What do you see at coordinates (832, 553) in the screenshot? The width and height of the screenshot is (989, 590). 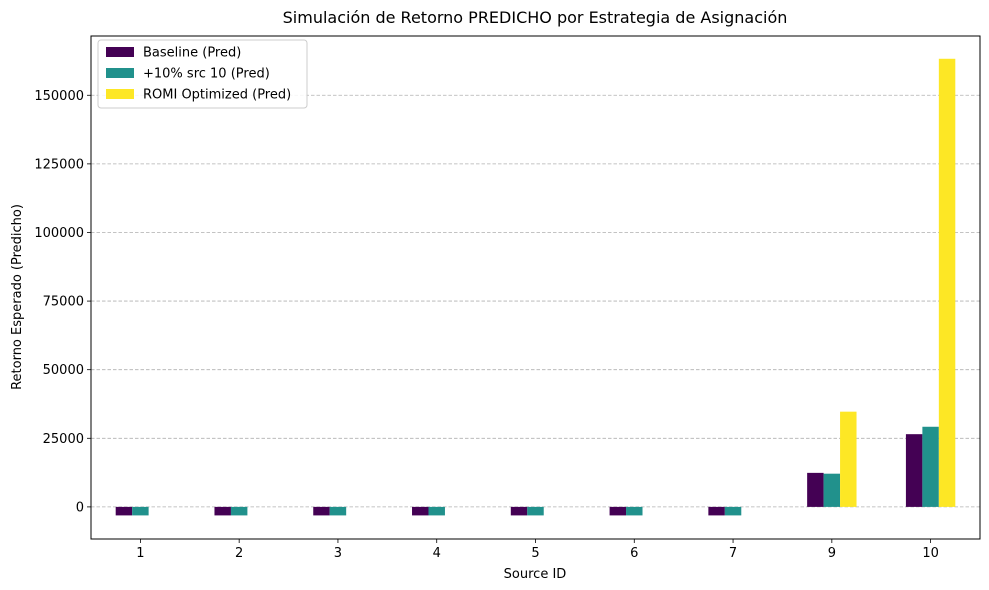 I see `x-tick-label: 9` at bounding box center [832, 553].